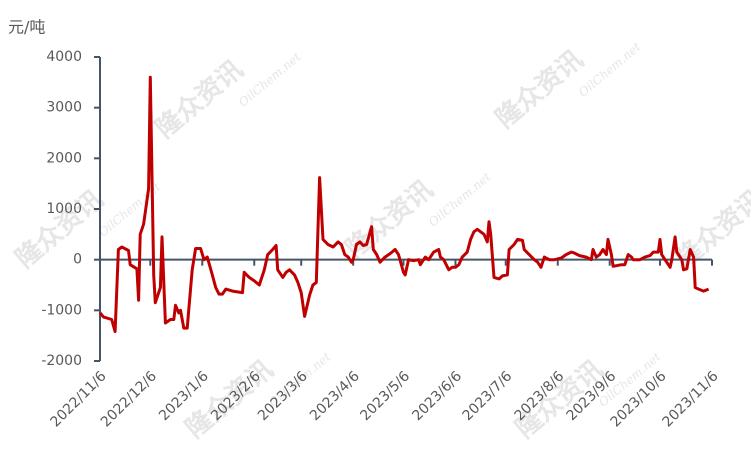  What do you see at coordinates (64, 209) in the screenshot?
I see `y-tick-label: 1000` at bounding box center [64, 209].